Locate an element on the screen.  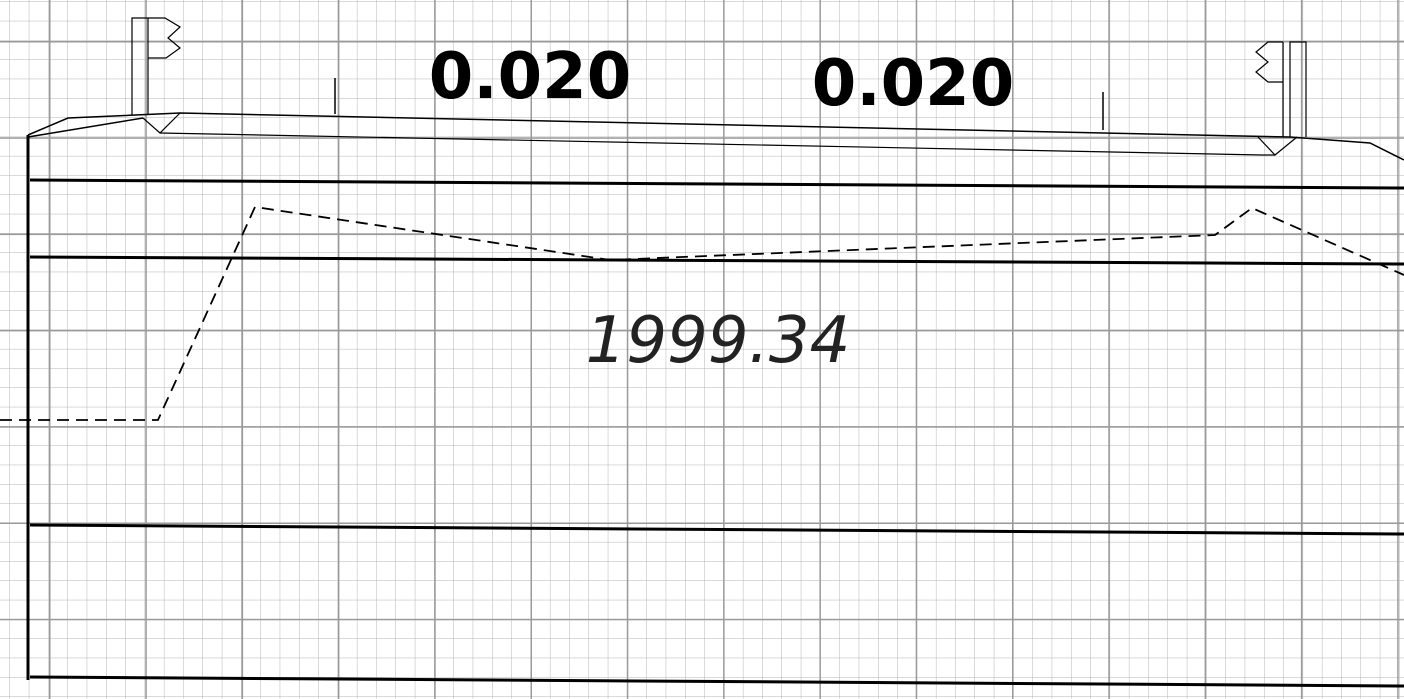
right-flag is located at coordinates (1281, 89).